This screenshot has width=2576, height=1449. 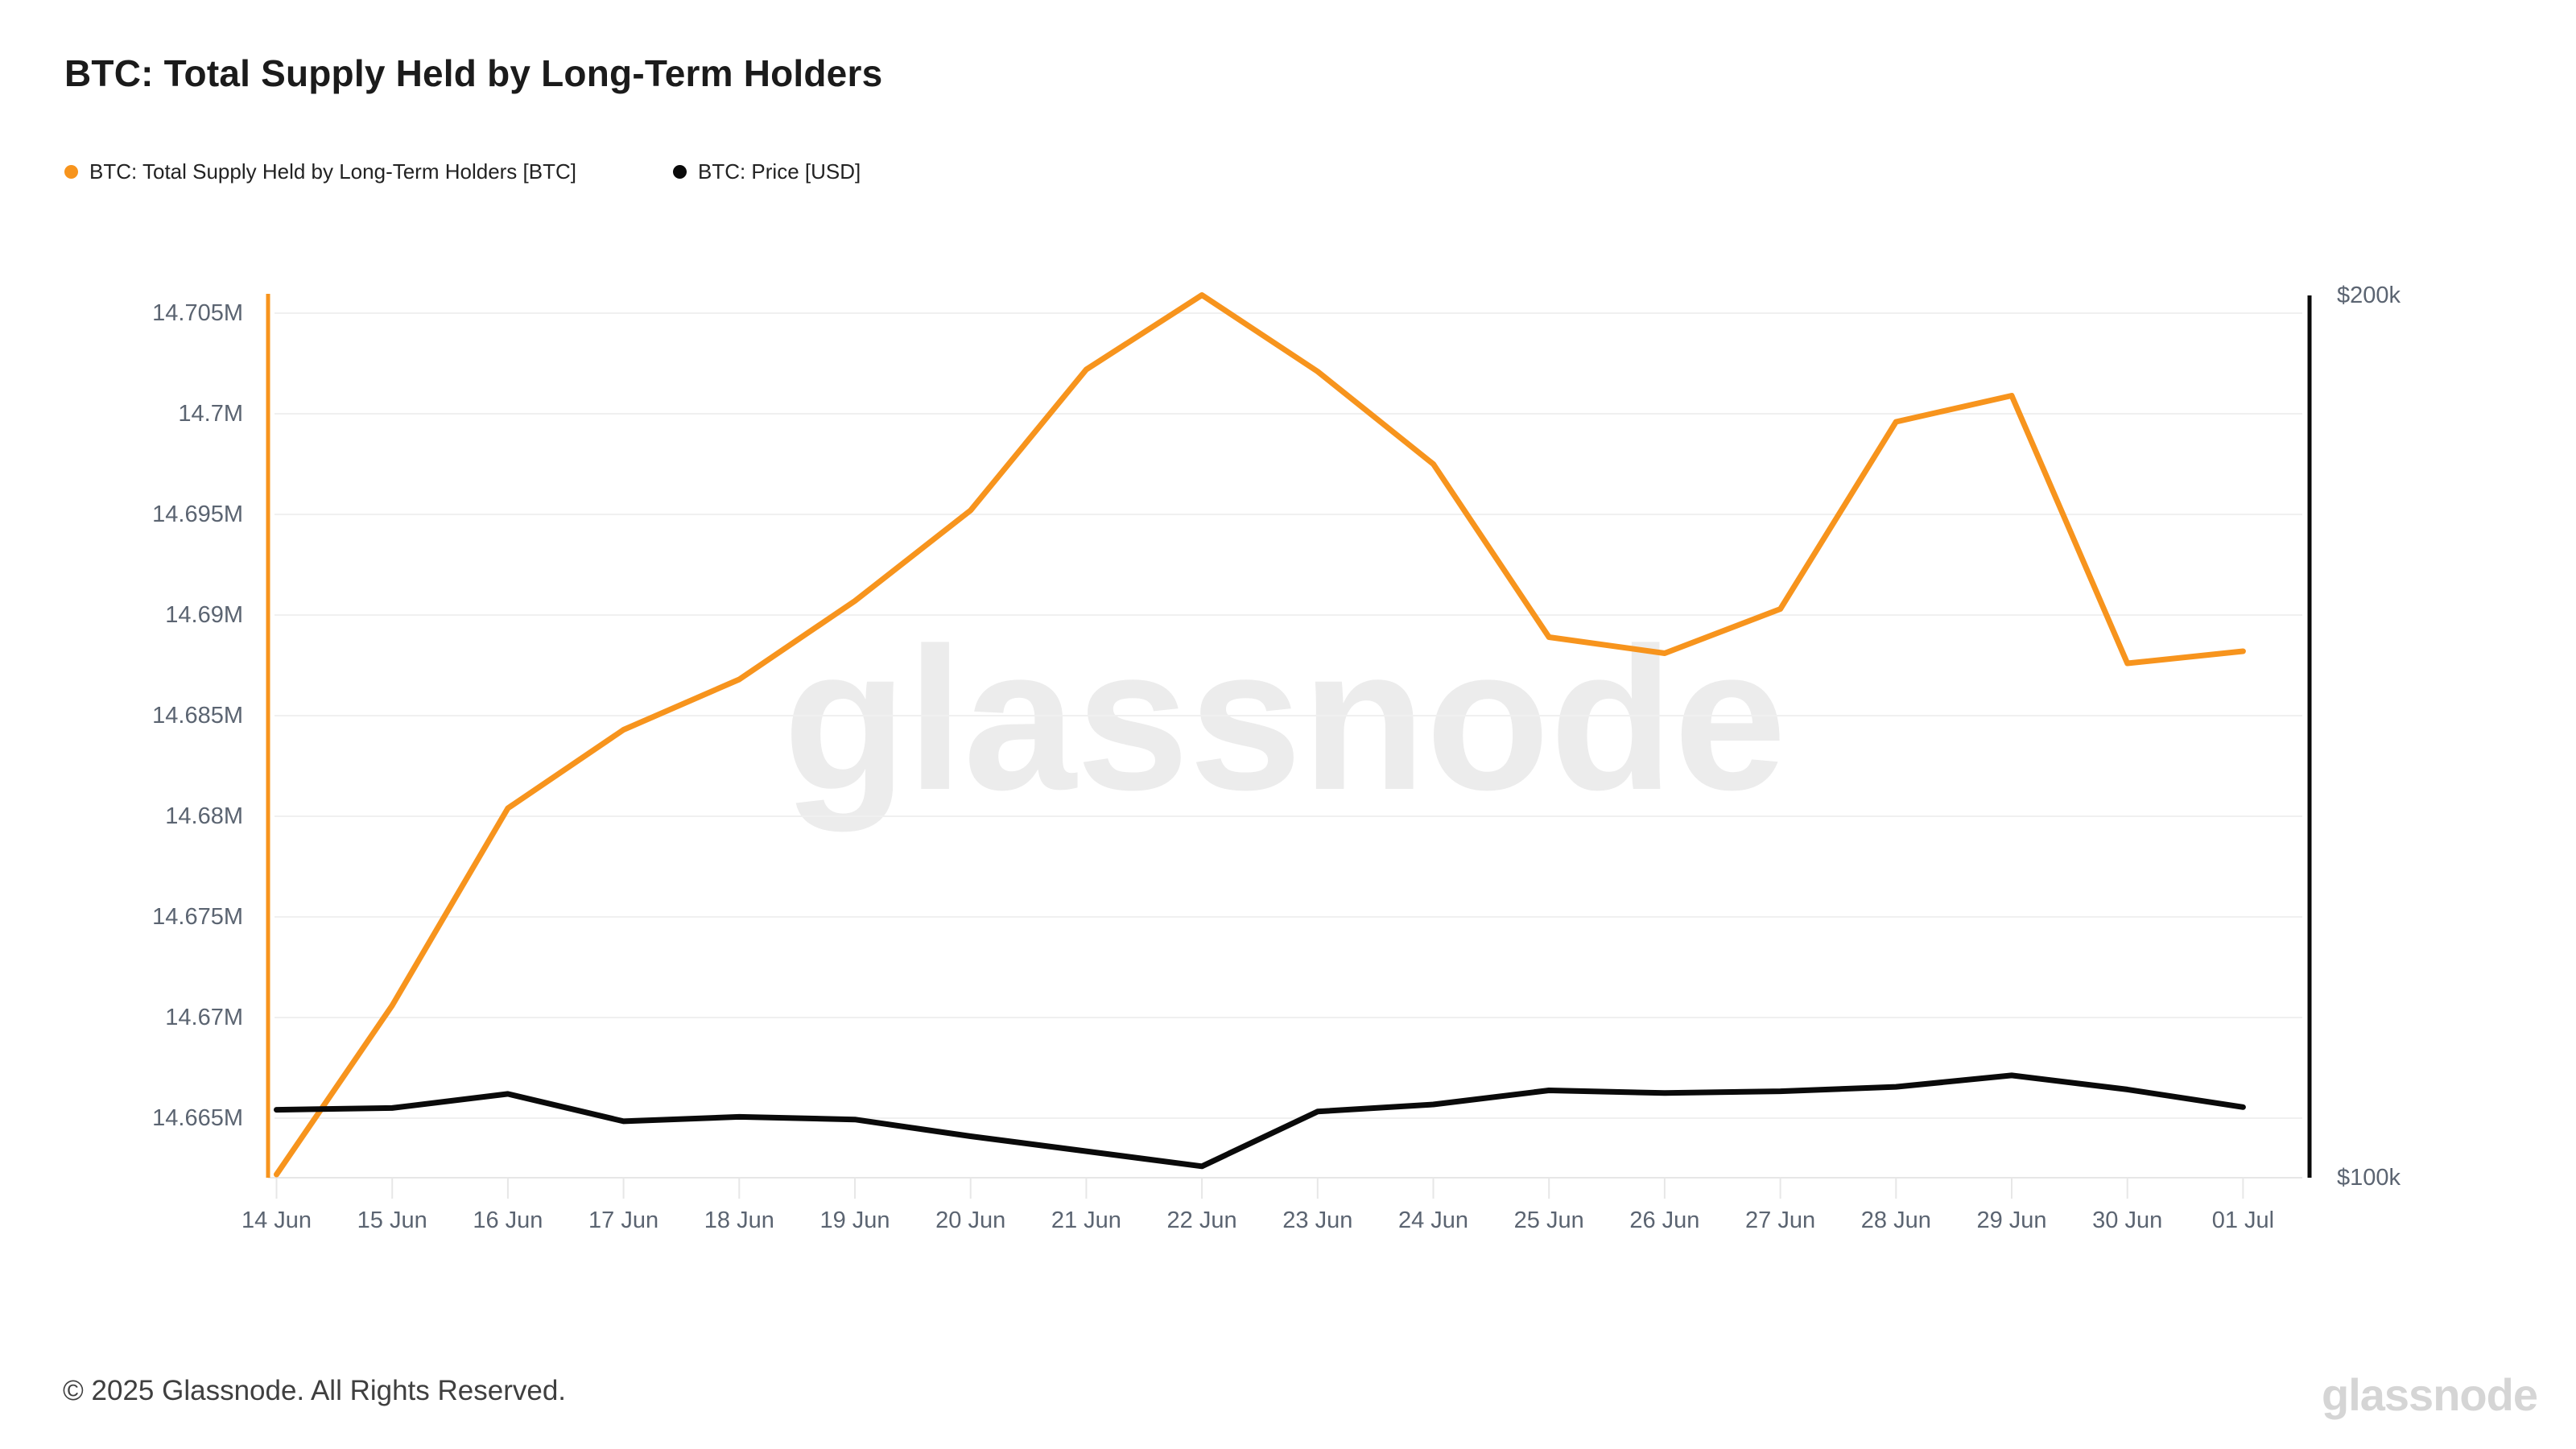 I want to click on x-axis-tick-label: 14 Jun, so click(x=276, y=1220).